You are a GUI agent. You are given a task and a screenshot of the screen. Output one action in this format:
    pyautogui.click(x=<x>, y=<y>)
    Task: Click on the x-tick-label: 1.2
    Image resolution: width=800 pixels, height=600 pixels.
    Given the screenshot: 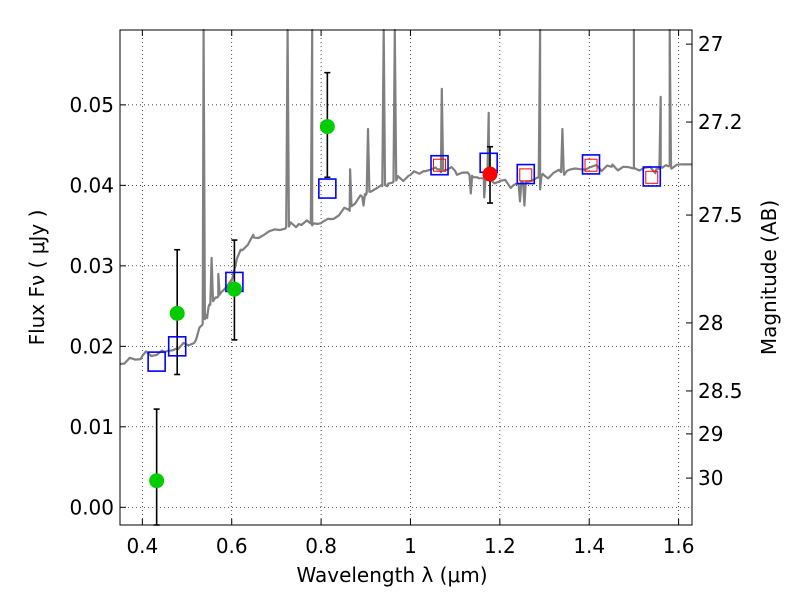 What is the action you would take?
    pyautogui.click(x=500, y=546)
    